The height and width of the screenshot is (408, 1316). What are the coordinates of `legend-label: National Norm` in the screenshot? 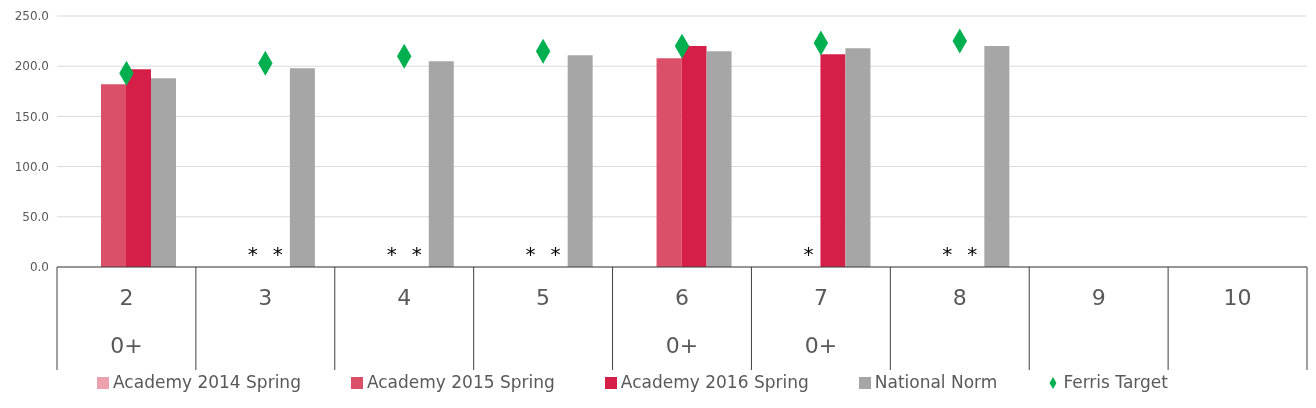 It's located at (936, 382).